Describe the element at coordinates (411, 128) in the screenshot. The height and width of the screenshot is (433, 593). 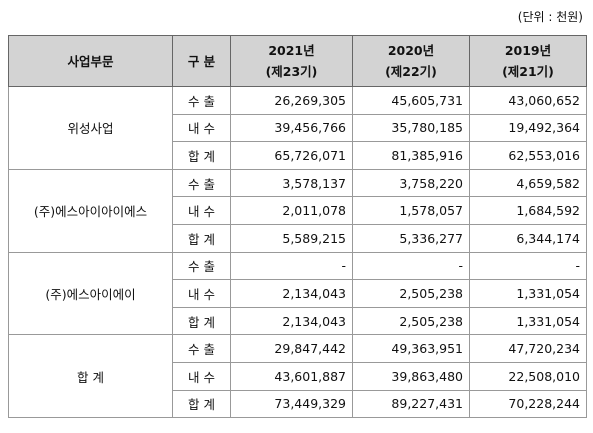
I see `amount-cell: 35,780,185` at that location.